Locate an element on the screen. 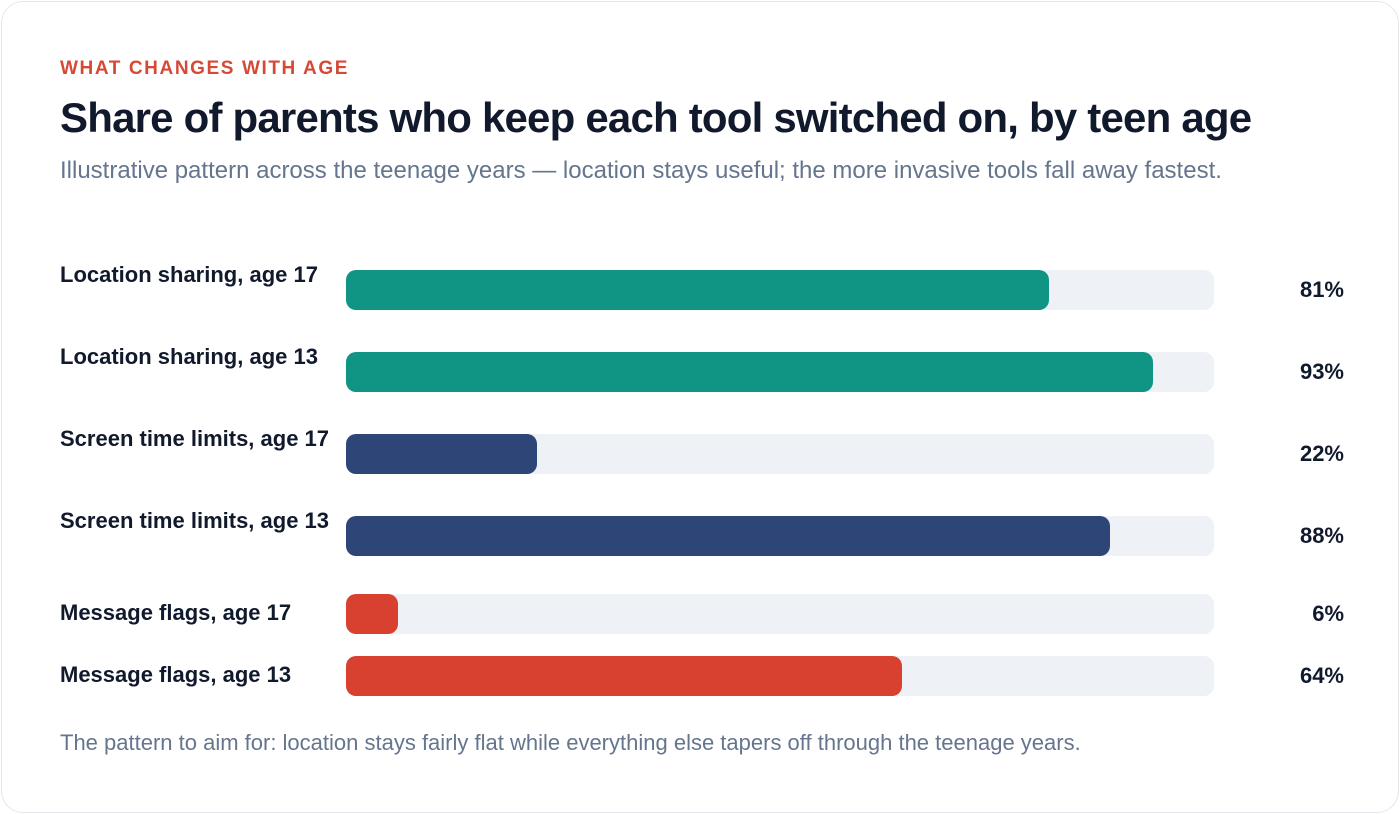 The height and width of the screenshot is (814, 1400). bar-value-label: 64% is located at coordinates (1321, 675).